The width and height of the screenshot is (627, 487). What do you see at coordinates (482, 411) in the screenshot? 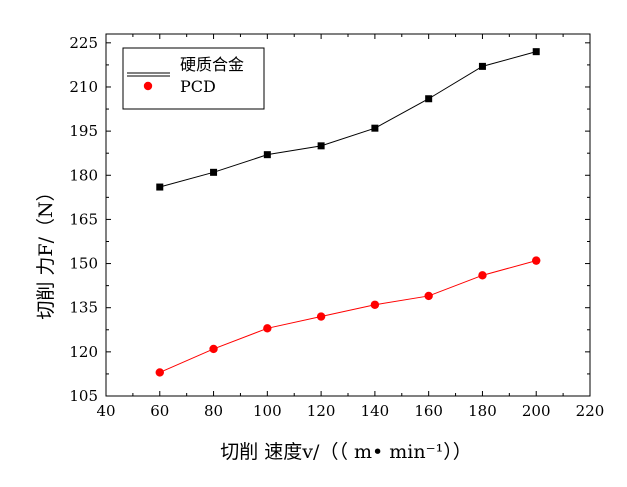
I see `x-tick-label: 180` at bounding box center [482, 411].